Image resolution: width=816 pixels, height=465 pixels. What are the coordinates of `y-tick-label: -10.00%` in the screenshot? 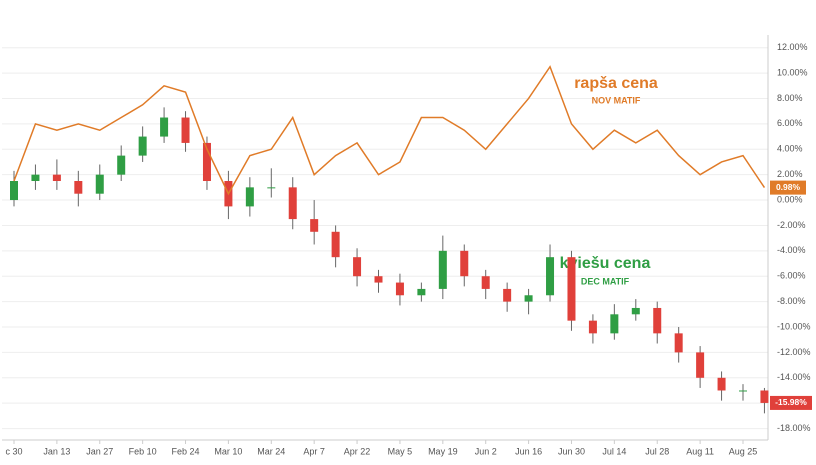 It's located at (794, 326).